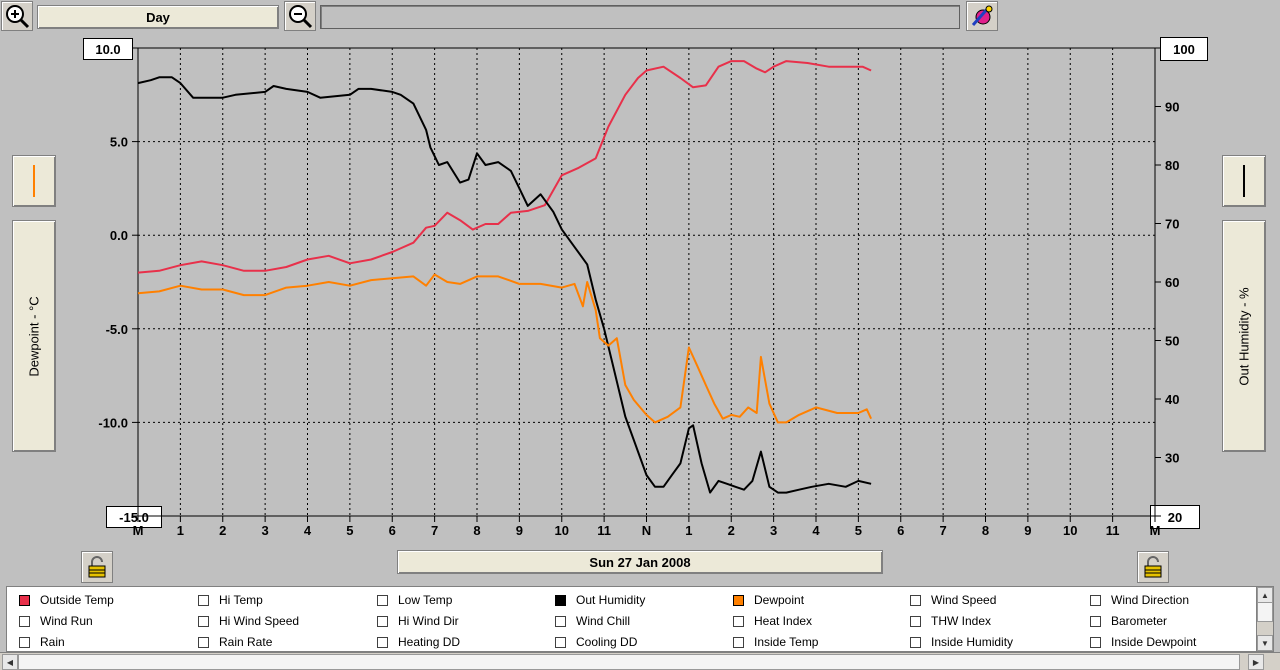 The width and height of the screenshot is (1280, 670). What do you see at coordinates (607, 642) in the screenshot?
I see `legend-label: Cooling DD` at bounding box center [607, 642].